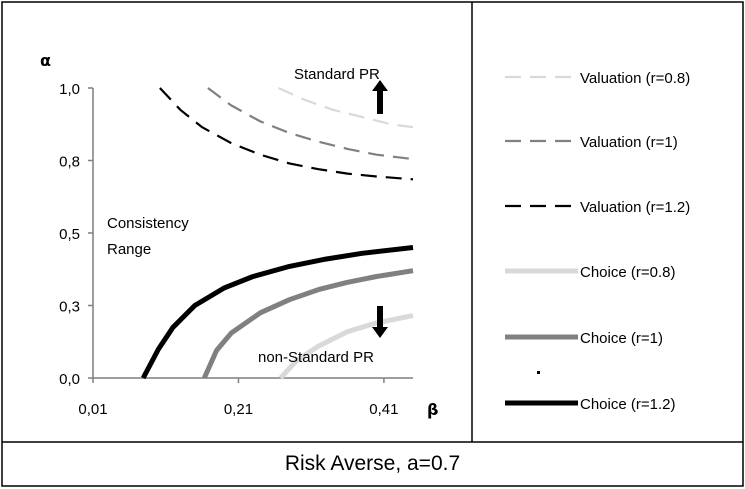  Describe the element at coordinates (148, 223) in the screenshot. I see `consistency-range-label-line1: Consistency` at that location.